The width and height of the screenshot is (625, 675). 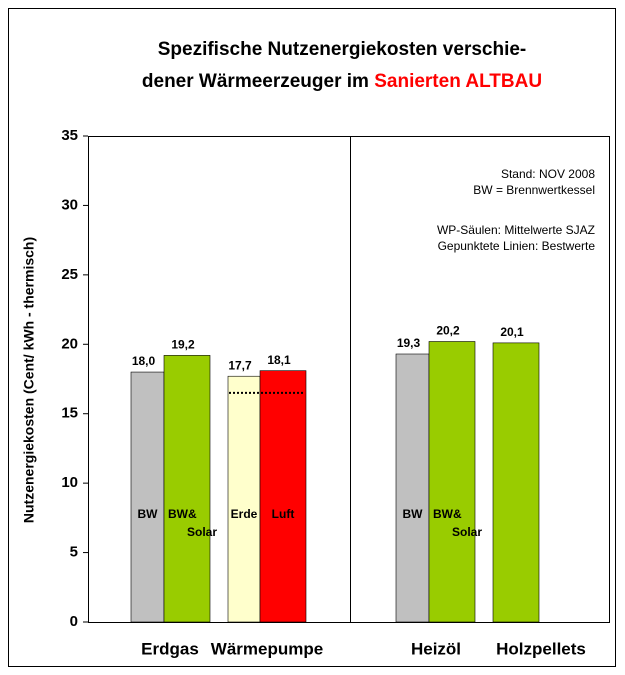 What do you see at coordinates (244, 514) in the screenshot?
I see `bar-label: Erde` at bounding box center [244, 514].